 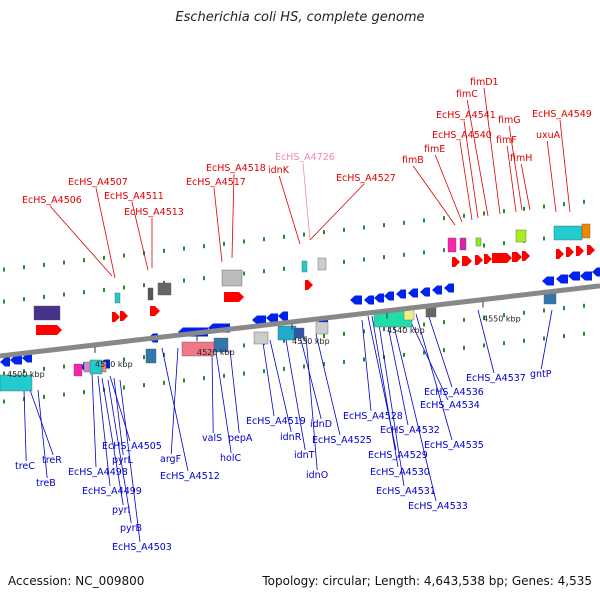 What do you see at coordinates (25, 466) in the screenshot?
I see `reverse-gene-label: treC` at bounding box center [25, 466].